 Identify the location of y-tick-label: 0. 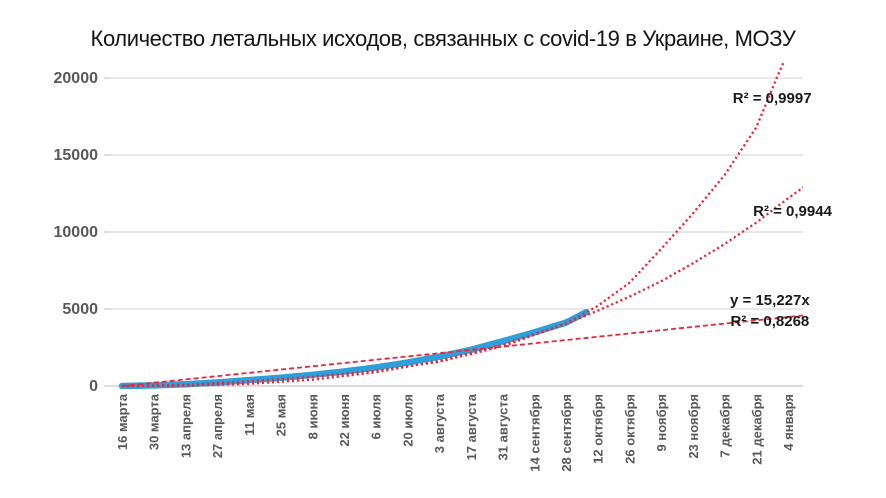
(93, 386).